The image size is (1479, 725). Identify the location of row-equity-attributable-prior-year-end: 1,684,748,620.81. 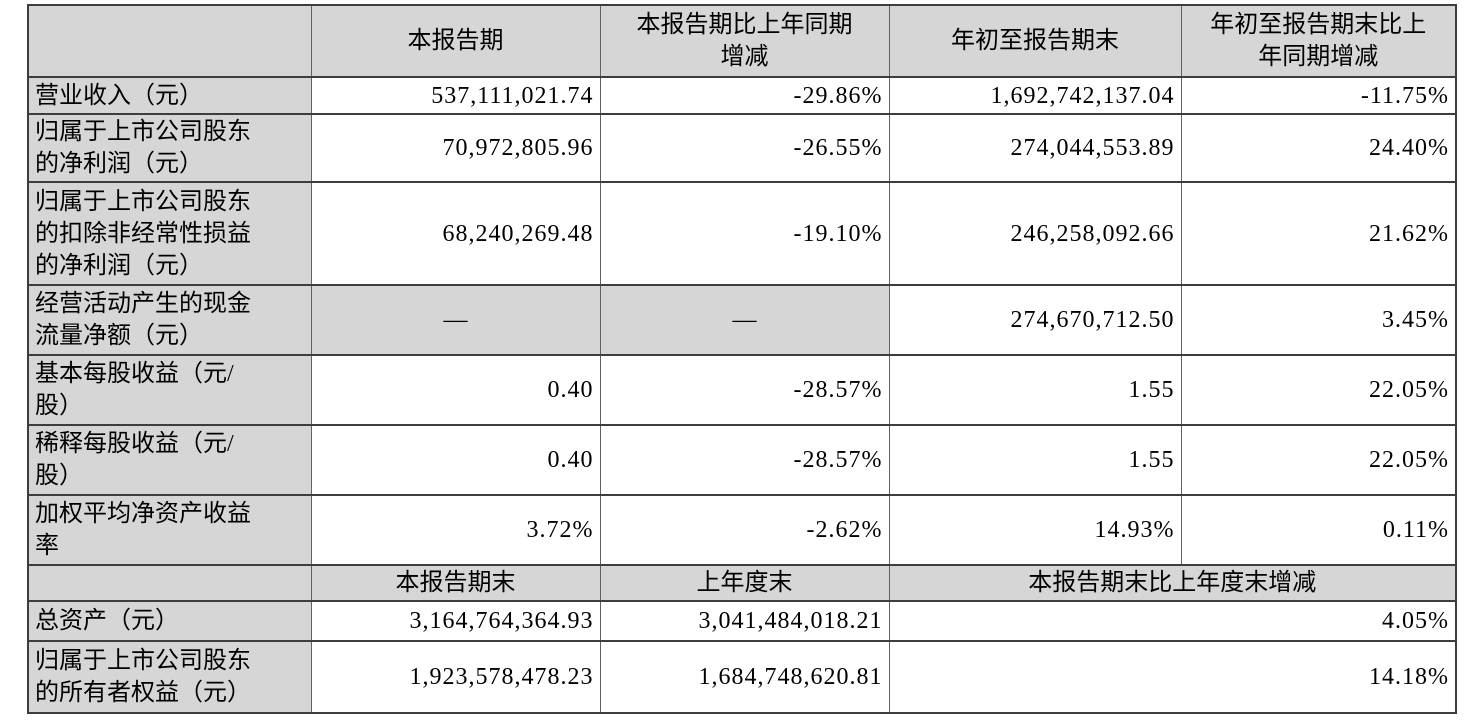
(744, 677).